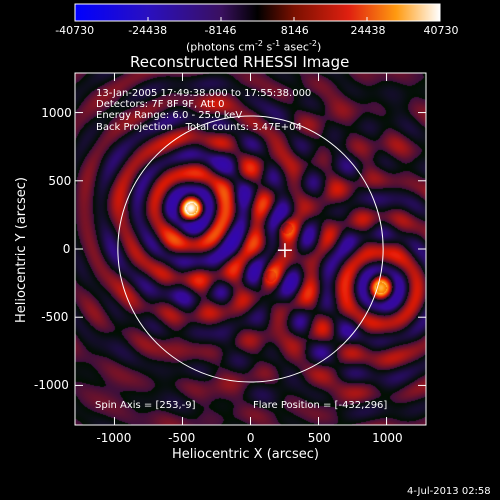 This screenshot has width=500, height=500. Describe the element at coordinates (169, 115) in the screenshot. I see `info-line-3: Energy Range: 6.0 - 25.0 keV` at that location.